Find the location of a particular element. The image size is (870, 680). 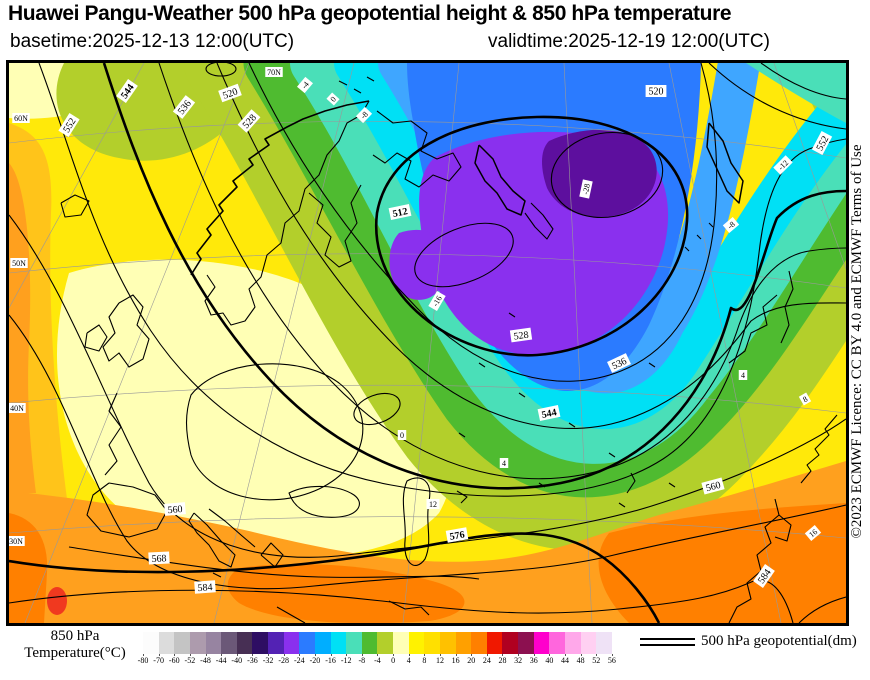

svg-text: 528 is located at coordinates (521, 336).